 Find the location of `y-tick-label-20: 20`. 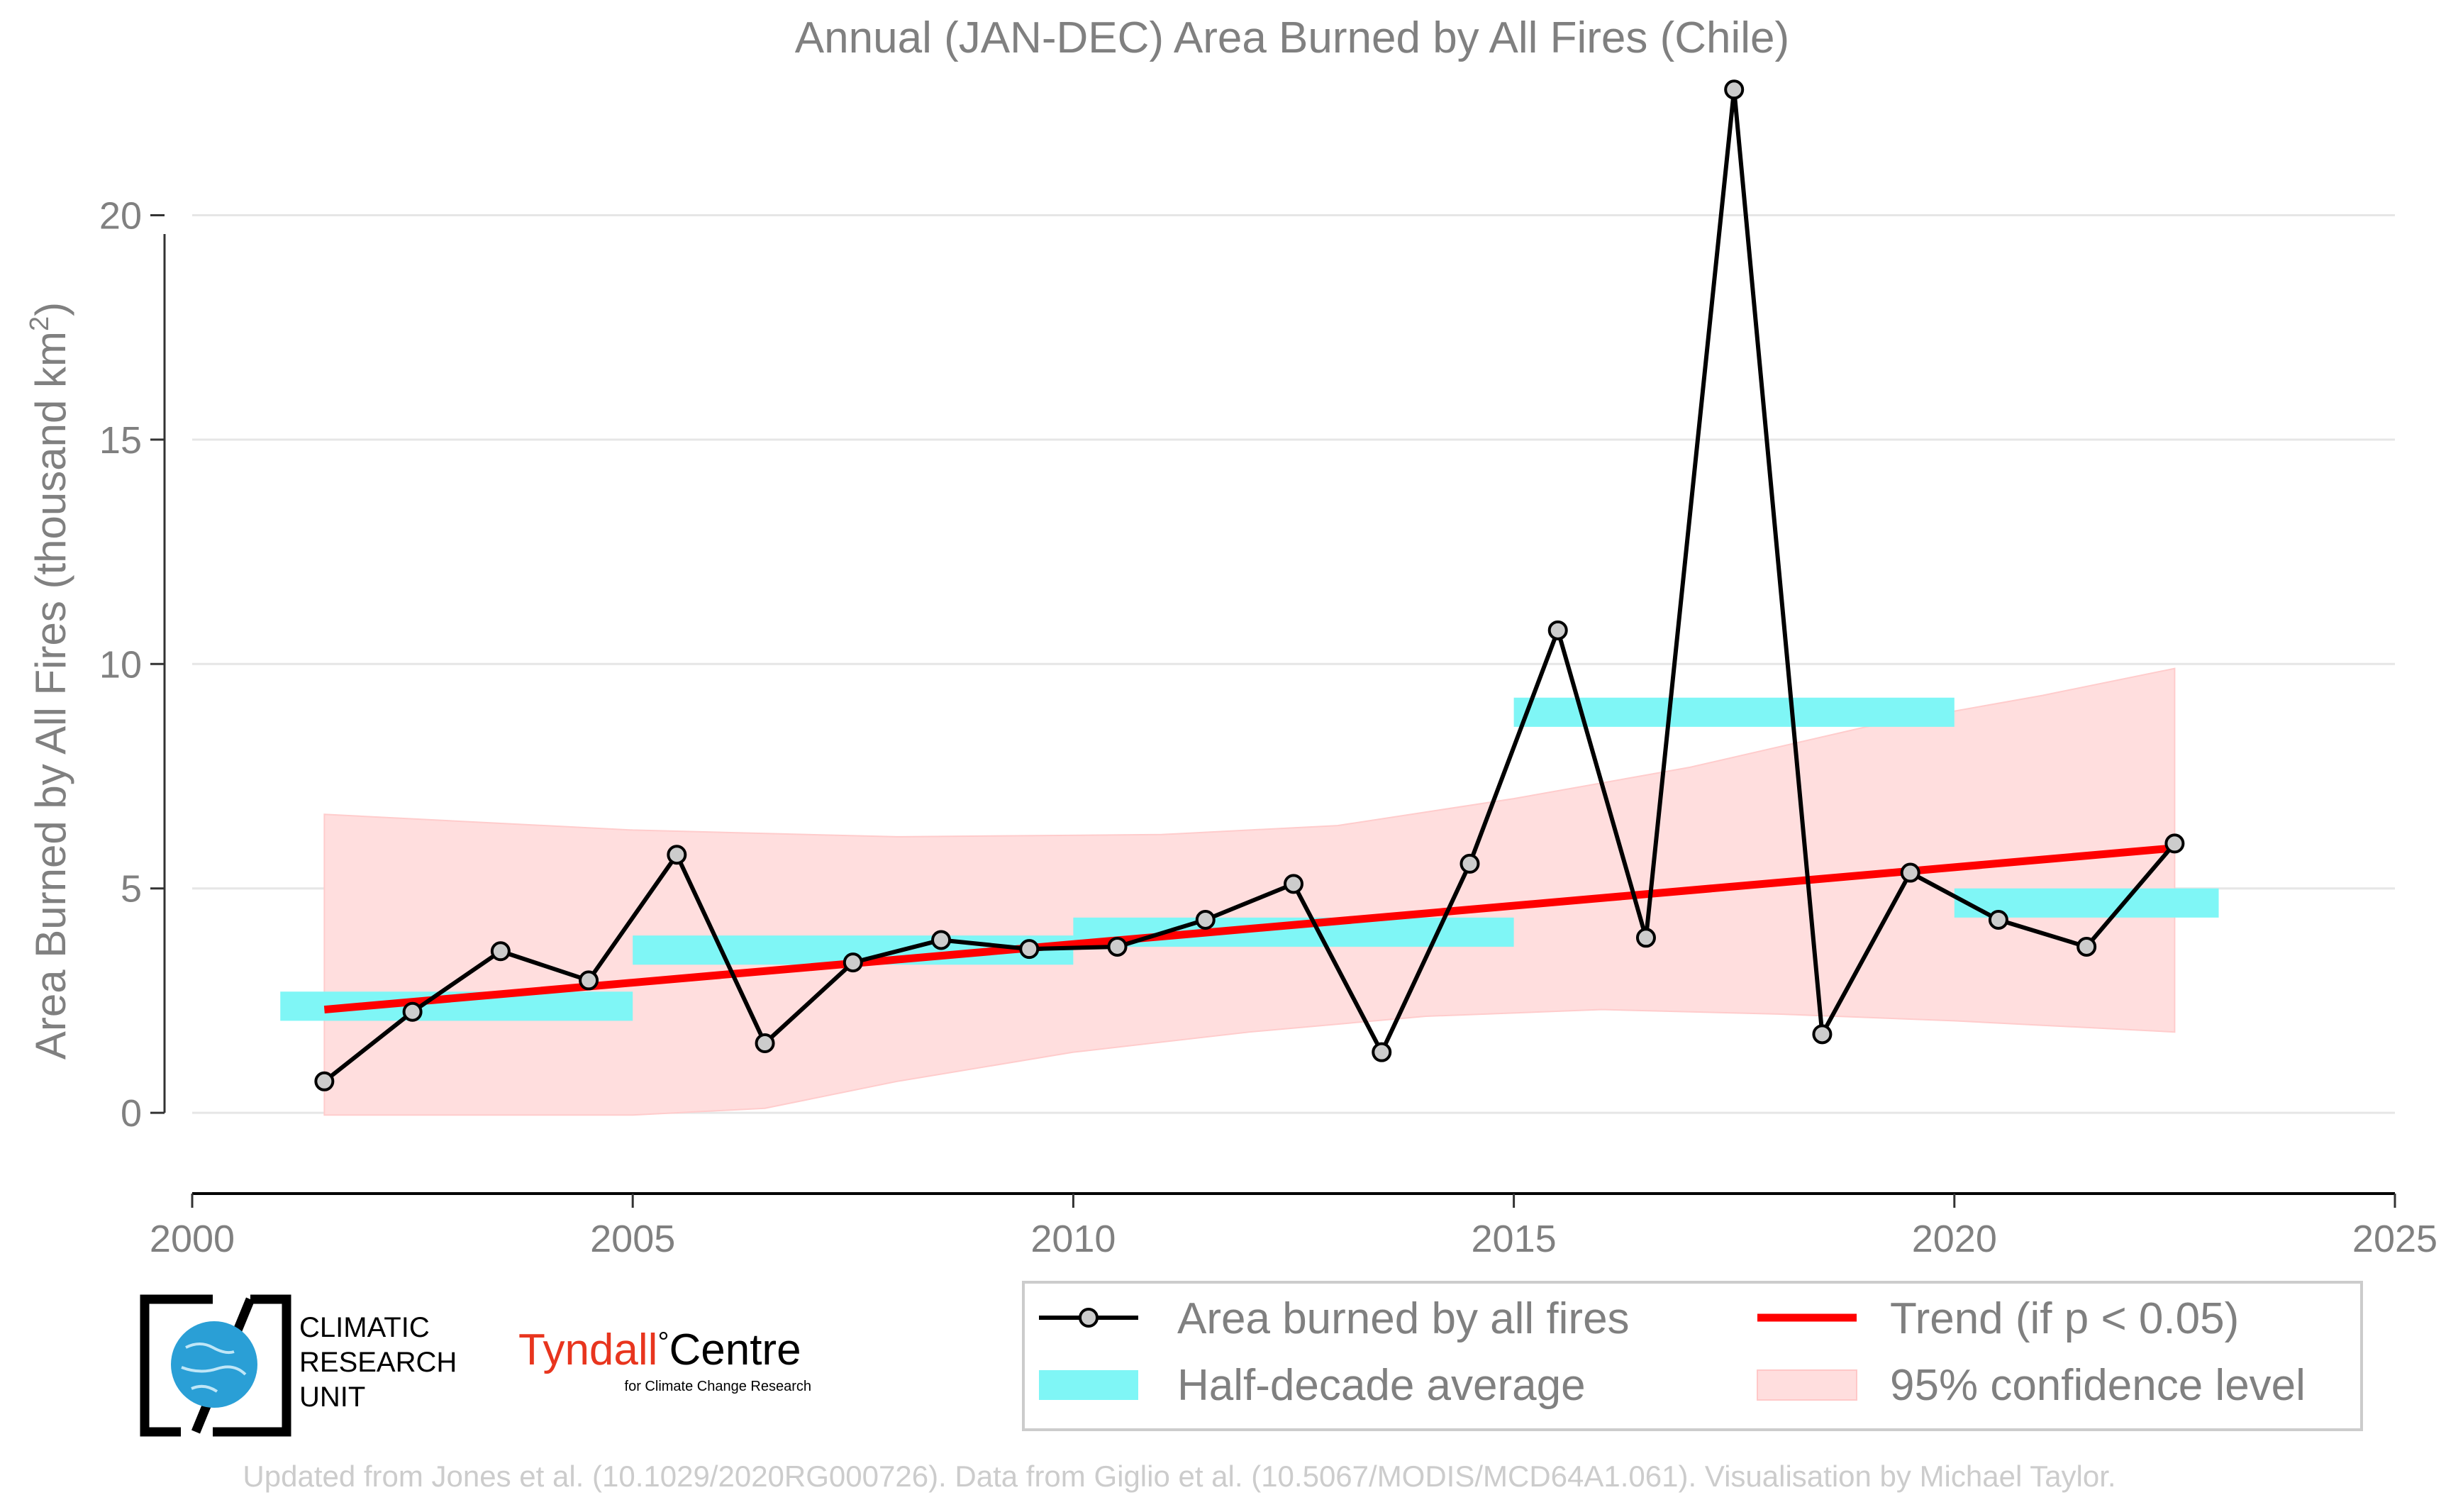

y-tick-label-20: 20 is located at coordinates (121, 215).